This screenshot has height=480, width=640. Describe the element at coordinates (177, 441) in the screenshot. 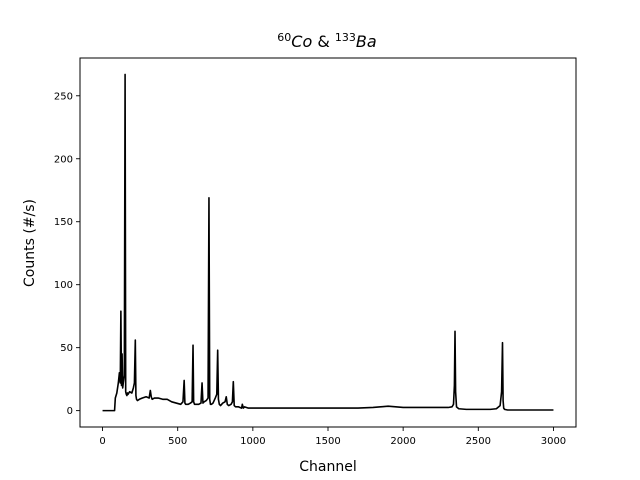

I see `x-tick-label: 500` at that location.